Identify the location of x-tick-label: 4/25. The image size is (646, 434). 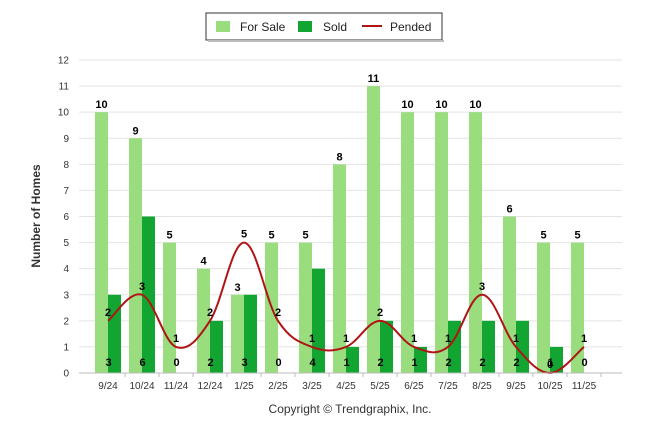
(346, 386).